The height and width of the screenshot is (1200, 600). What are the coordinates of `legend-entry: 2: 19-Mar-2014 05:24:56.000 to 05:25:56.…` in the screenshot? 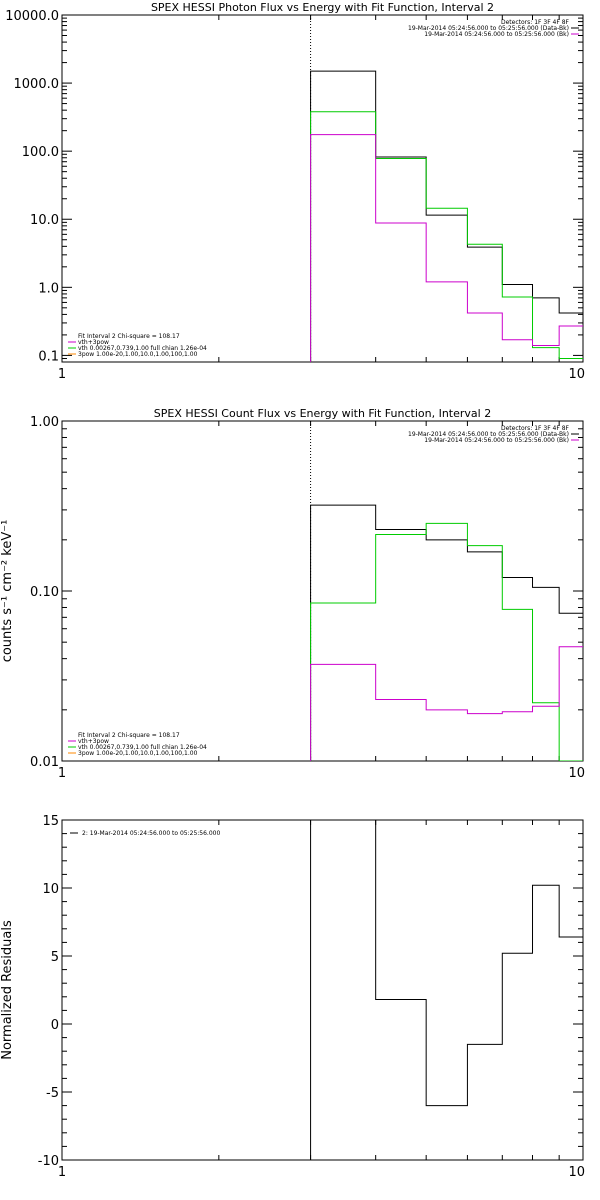 It's located at (151, 833).